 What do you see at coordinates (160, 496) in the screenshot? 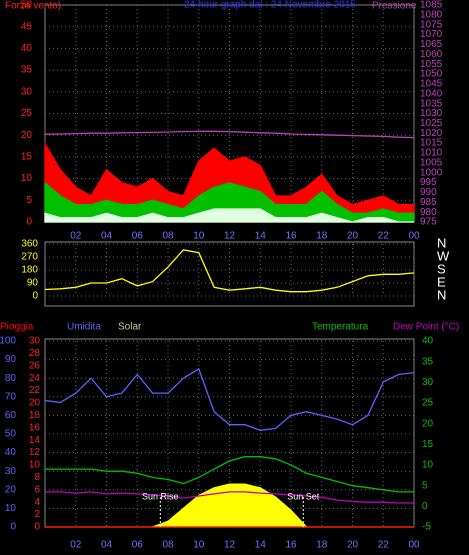
I see `annotation: Sun Rise` at bounding box center [160, 496].